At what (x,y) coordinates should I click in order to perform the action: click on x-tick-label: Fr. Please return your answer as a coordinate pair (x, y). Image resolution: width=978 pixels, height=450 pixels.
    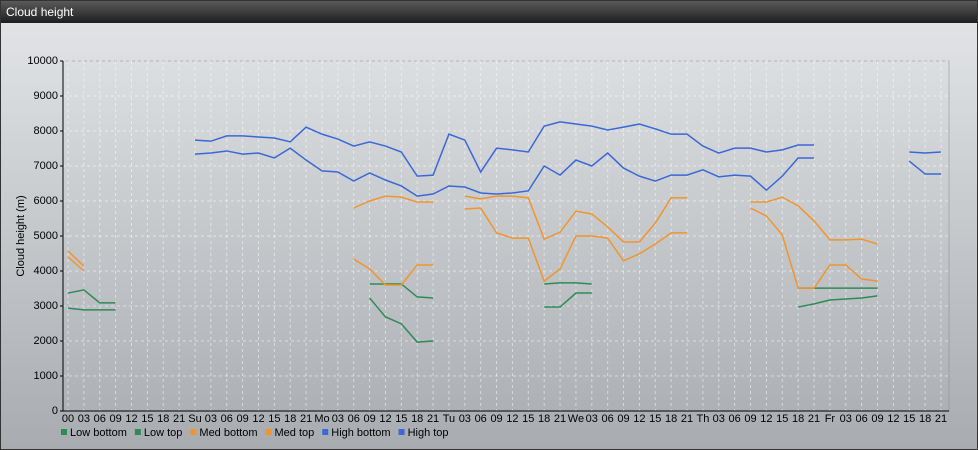
    Looking at the image, I should click on (830, 419).